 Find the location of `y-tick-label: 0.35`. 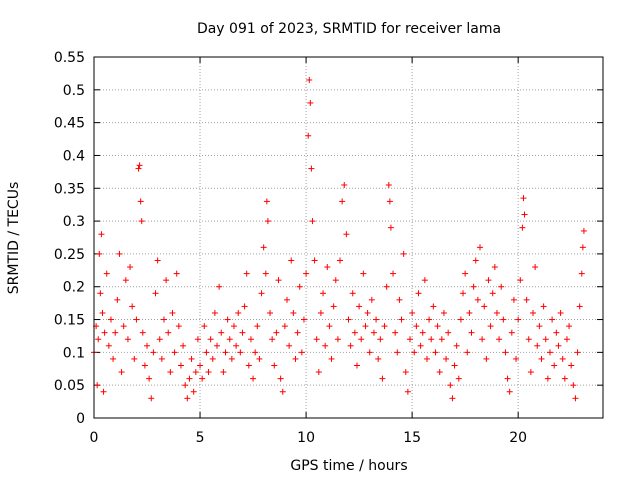

y-tick-label: 0.35 is located at coordinates (69, 189).